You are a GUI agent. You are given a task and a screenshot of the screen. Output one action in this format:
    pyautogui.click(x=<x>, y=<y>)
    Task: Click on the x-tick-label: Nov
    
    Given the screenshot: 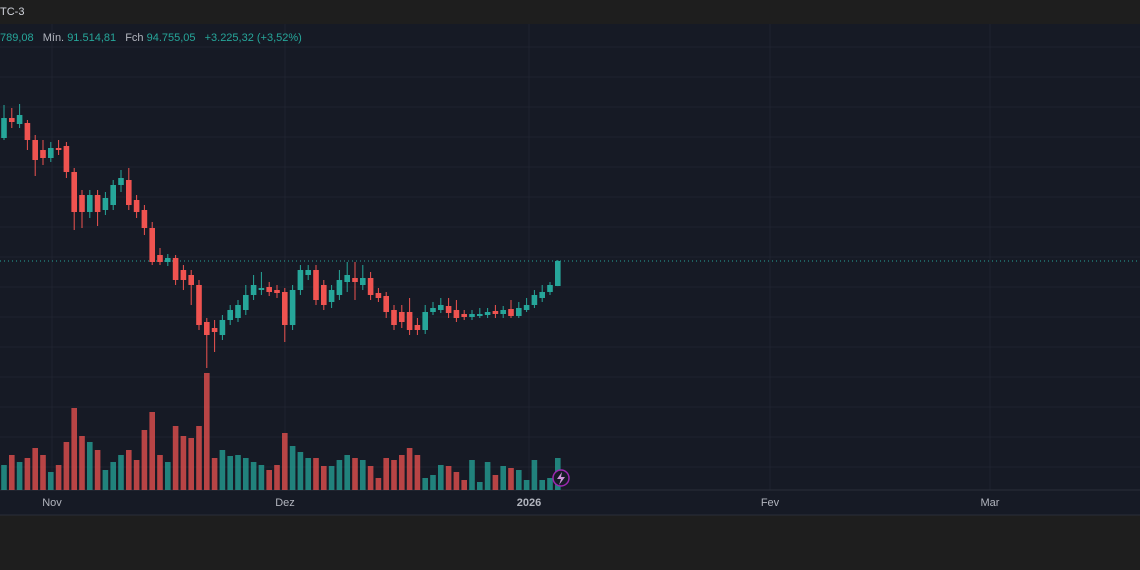 What is the action you would take?
    pyautogui.click(x=52, y=503)
    